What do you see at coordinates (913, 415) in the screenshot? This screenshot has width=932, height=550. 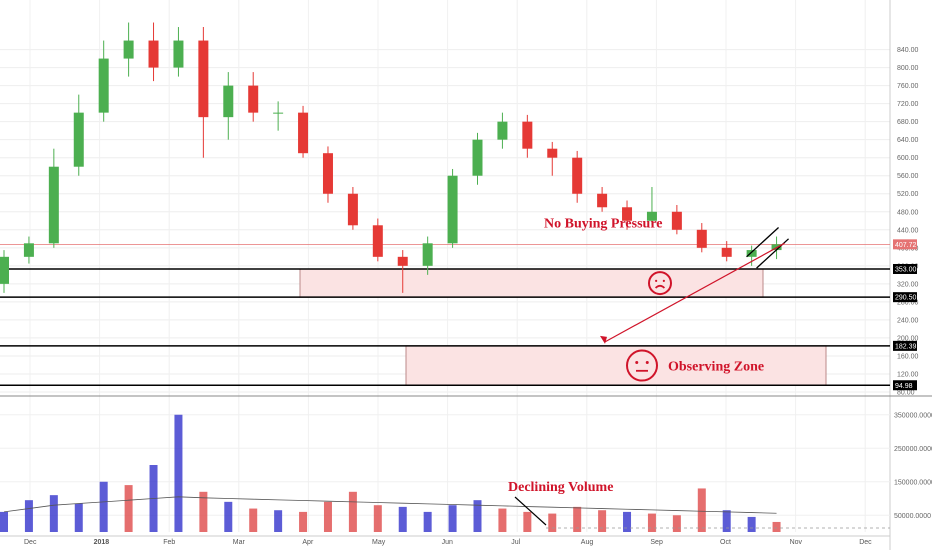 I see `volume-tick-label: 350000.0000` at bounding box center [913, 415].